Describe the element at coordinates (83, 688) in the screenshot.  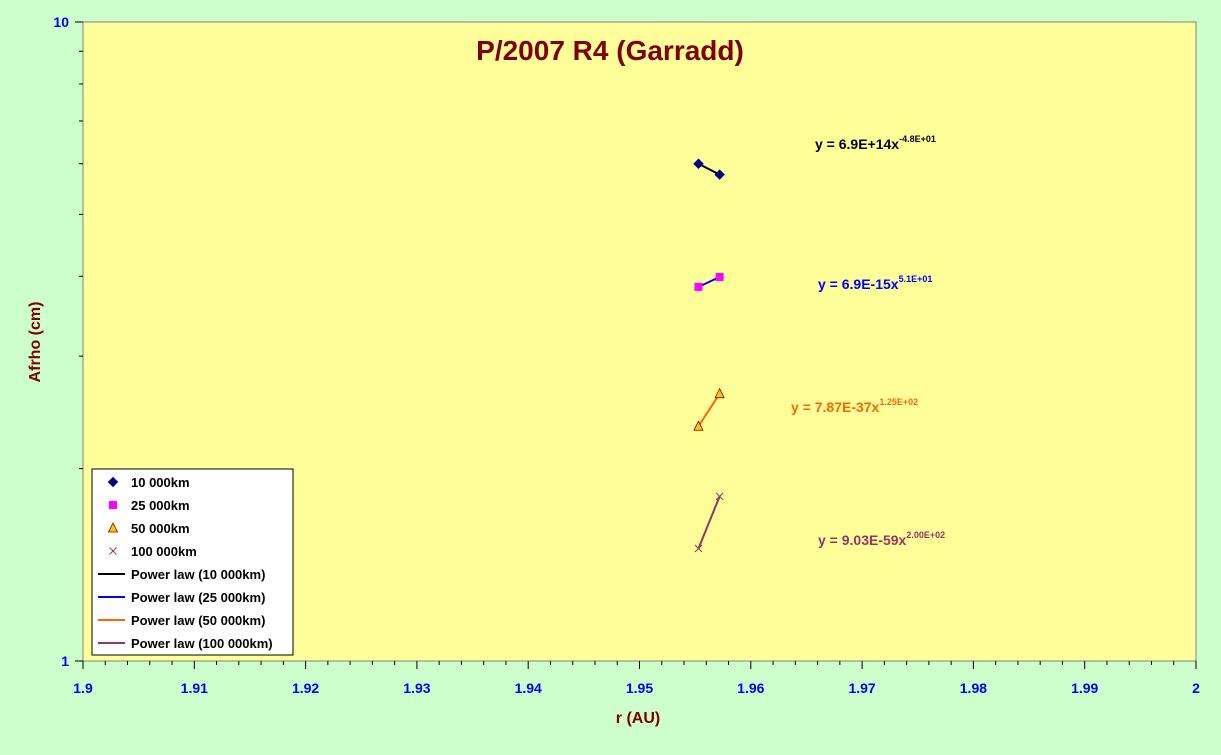
I see `x-tick-label: 1.9` at that location.